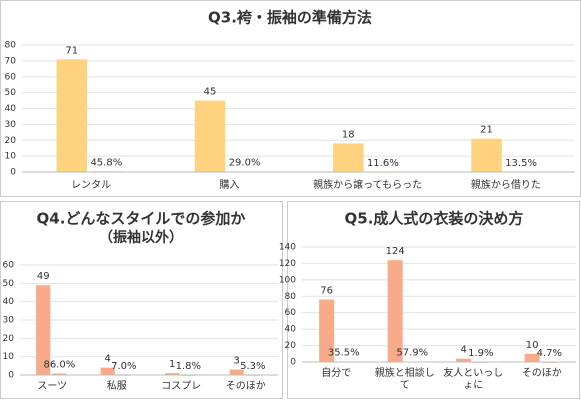 Image resolution: width=581 pixels, height=400 pixels. I want to click on x-tick-label: 親族と相談して, so click(404, 379).